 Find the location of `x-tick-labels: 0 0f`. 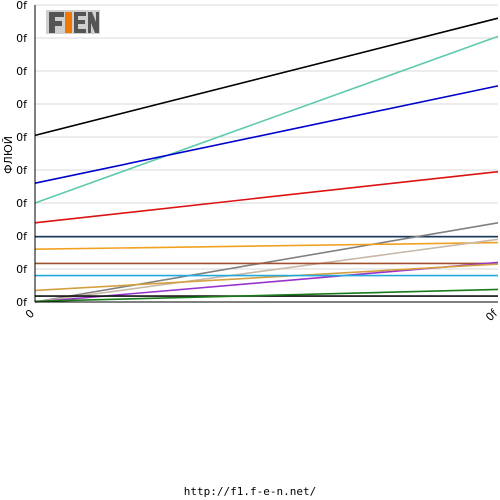

x-tick-labels: 0 0f is located at coordinates (261, 315).